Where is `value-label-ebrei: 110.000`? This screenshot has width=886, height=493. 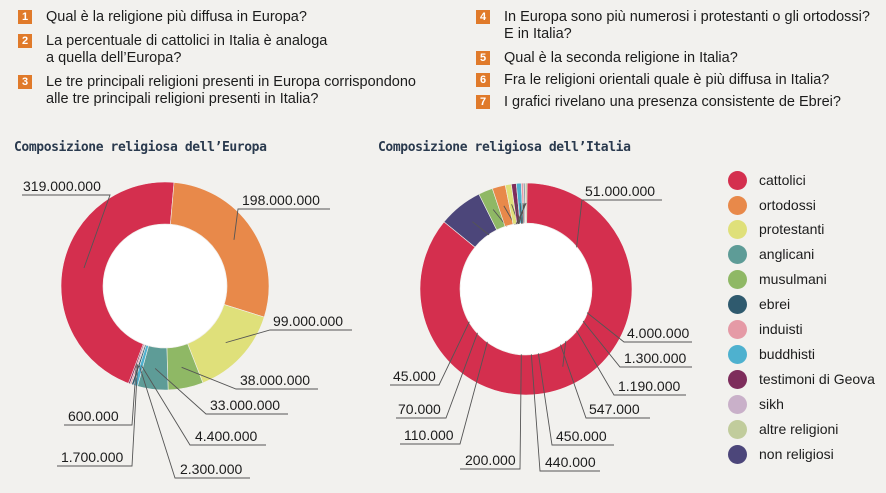 value-label-ebrei: 110.000 is located at coordinates (429, 435).